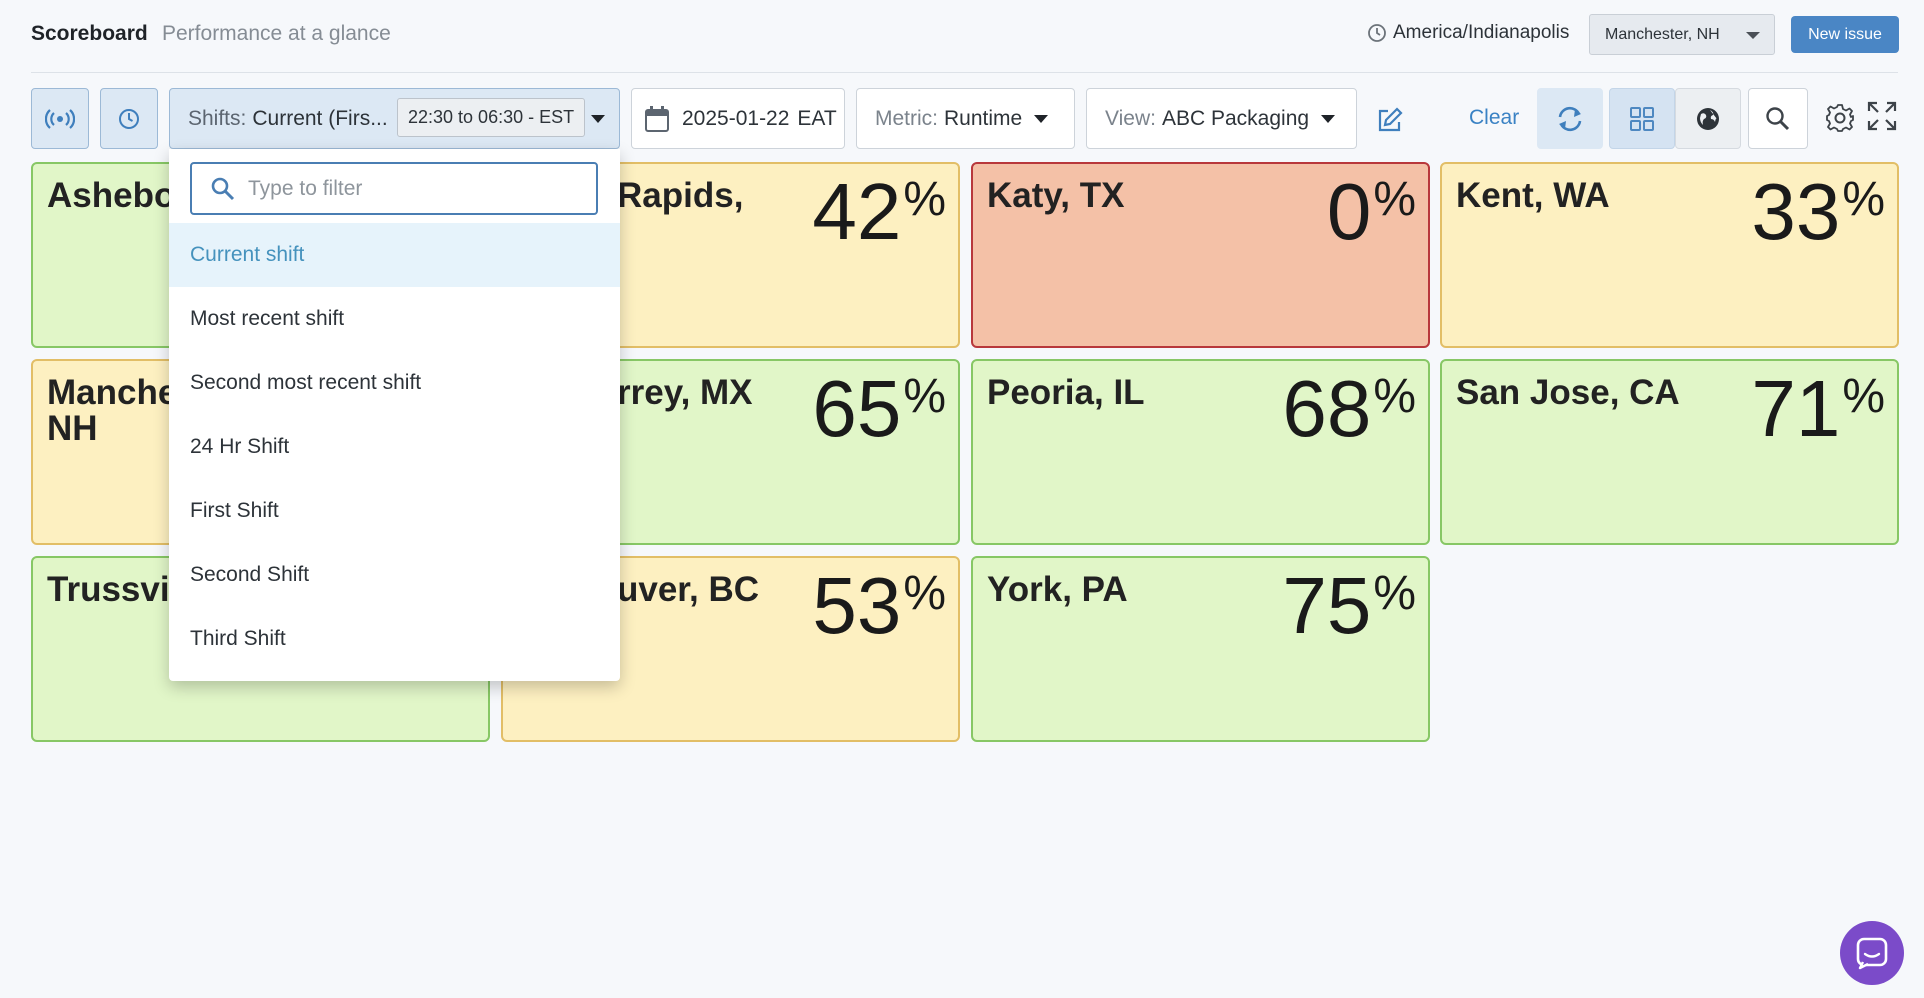 The width and height of the screenshot is (1924, 998). Describe the element at coordinates (1669, 255) in the screenshot. I see `site-tile: Kent, WA 33%` at that location.